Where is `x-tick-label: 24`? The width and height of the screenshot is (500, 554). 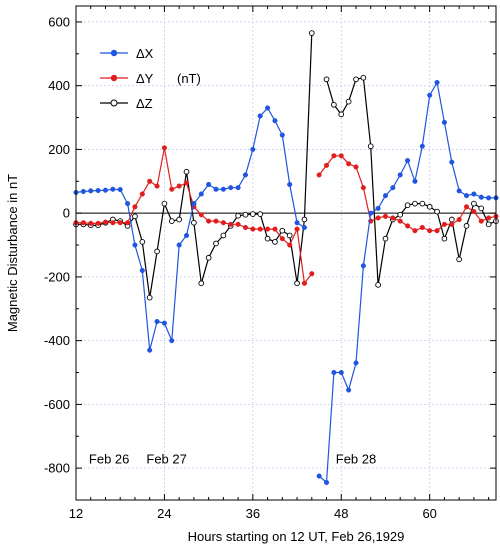 x-tick-label: 24 is located at coordinates (164, 513).